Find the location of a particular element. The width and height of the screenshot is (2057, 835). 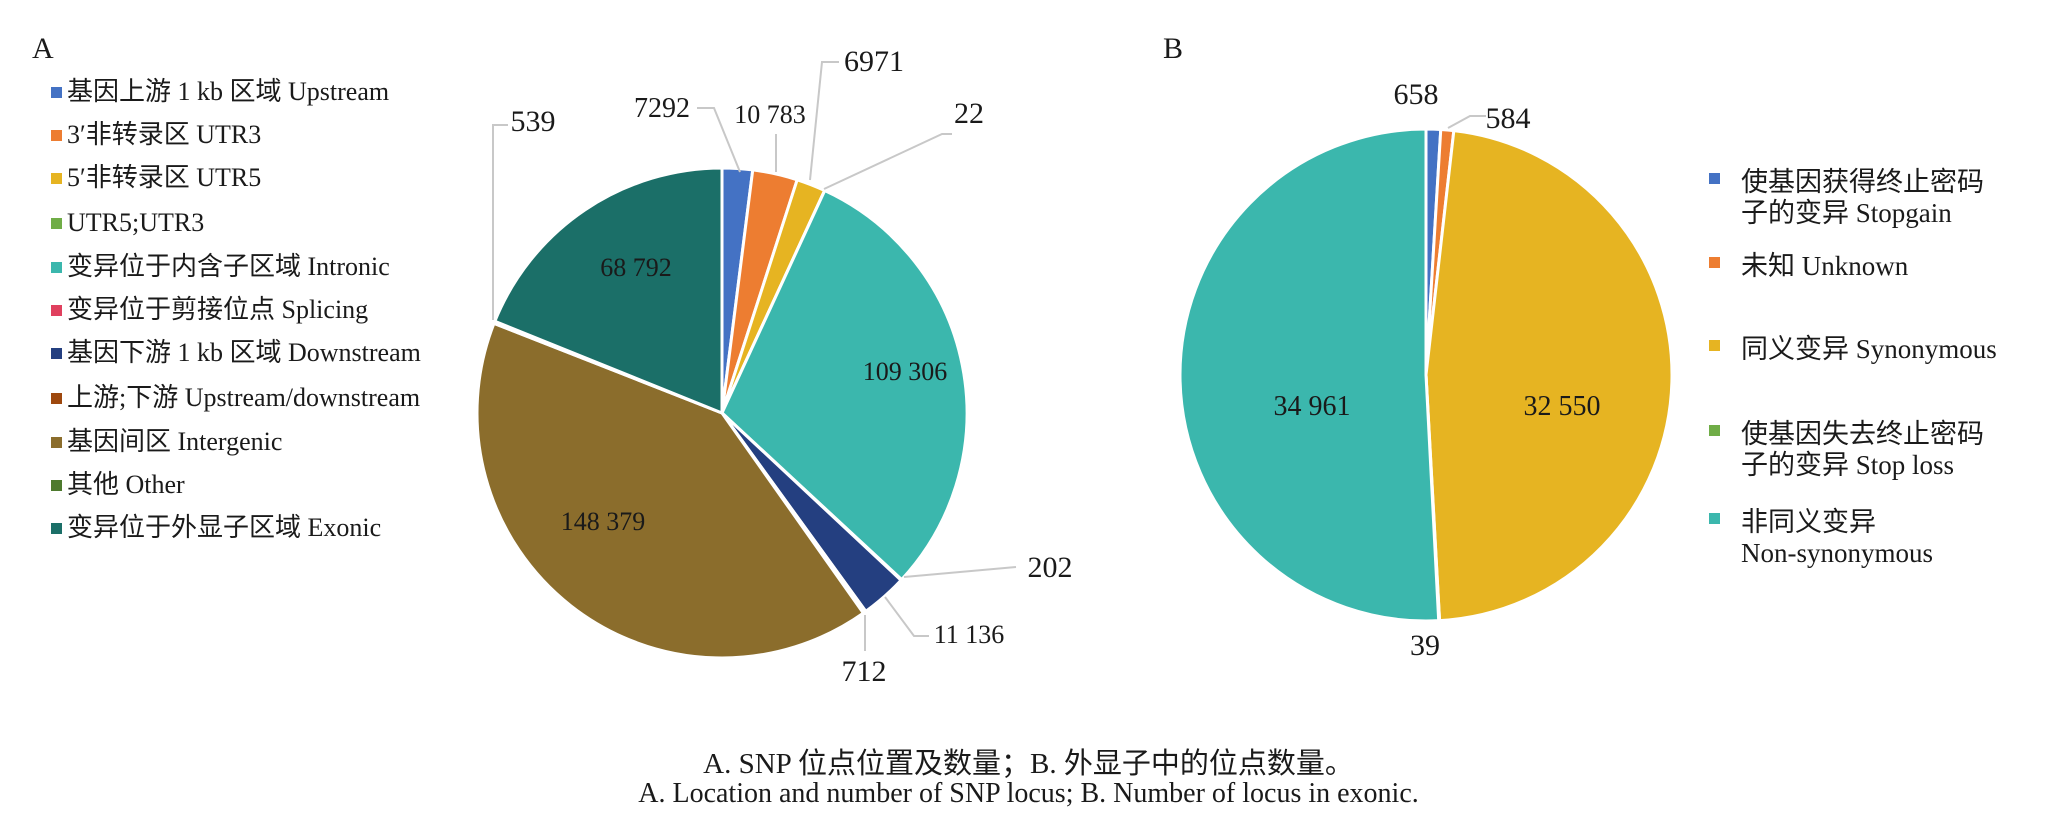

data-label-a-6: 11 136 is located at coordinates (969, 634).